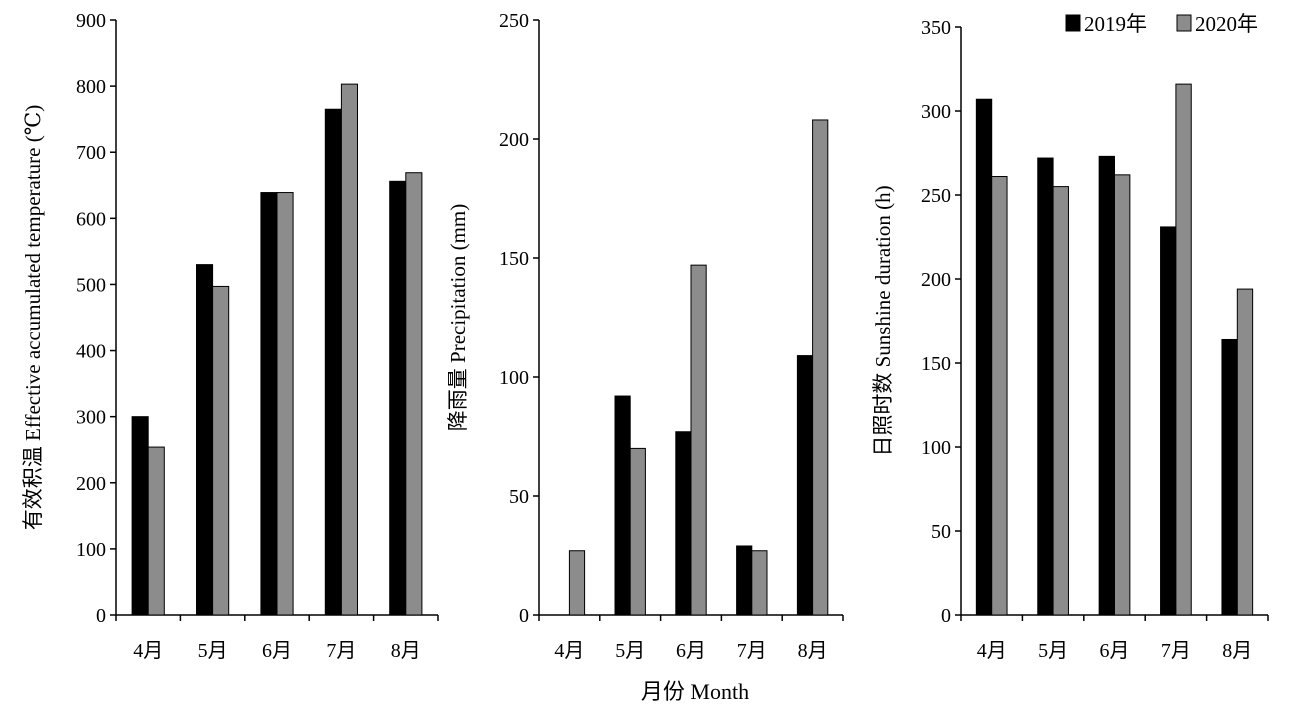 The height and width of the screenshot is (715, 1299). Describe the element at coordinates (91, 219) in the screenshot. I see `y-tick-label: 600` at that location.